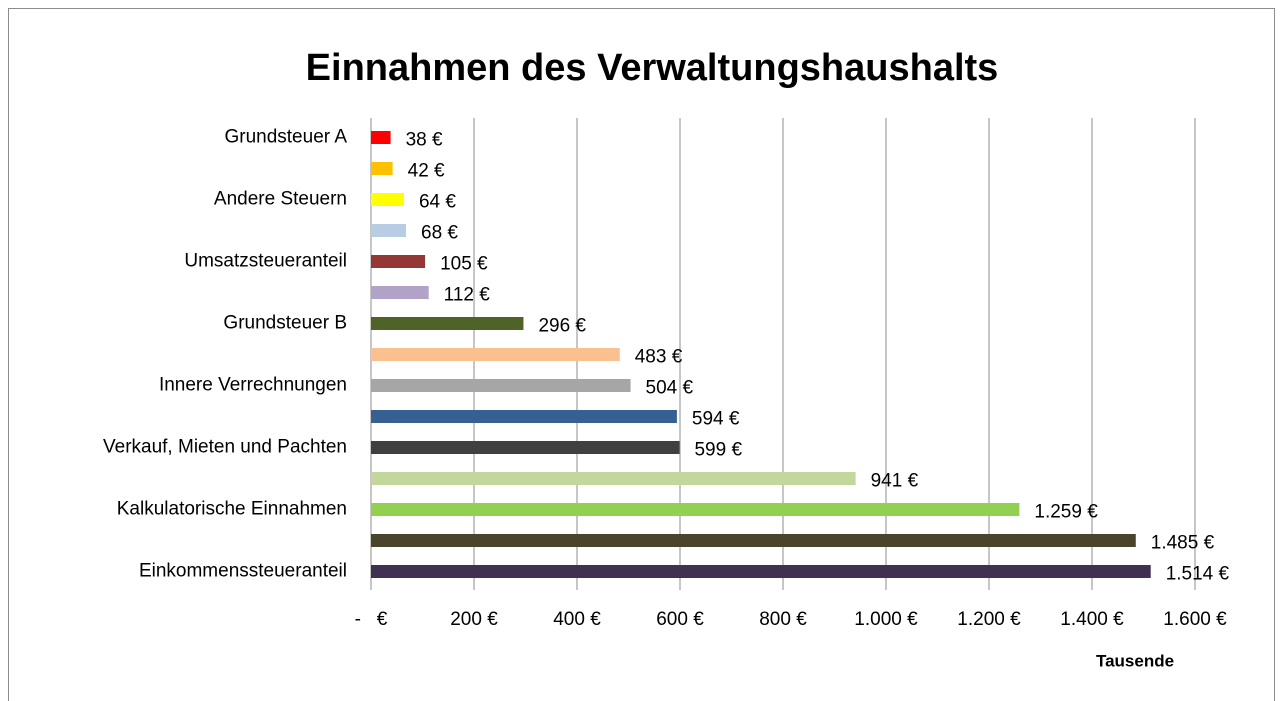  What do you see at coordinates (285, 137) in the screenshot?
I see `y-tick-label: Grundsteuer A` at bounding box center [285, 137].